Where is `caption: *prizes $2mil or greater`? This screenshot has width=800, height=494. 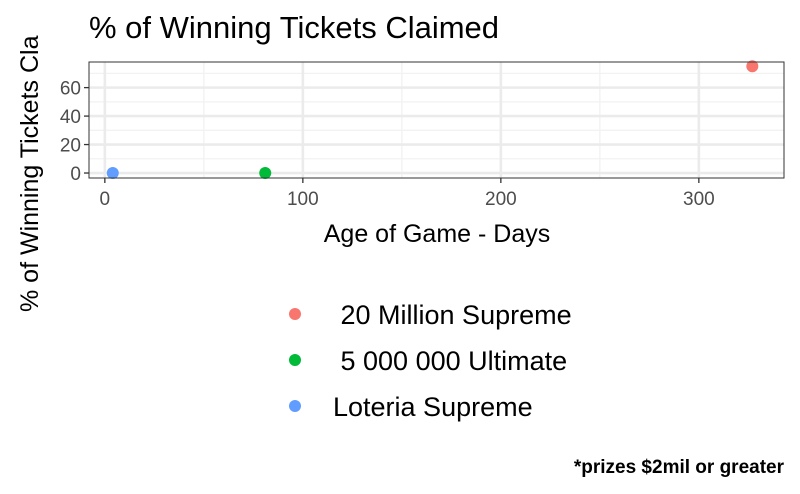 caption: *prizes $2mil or greater is located at coordinates (679, 467).